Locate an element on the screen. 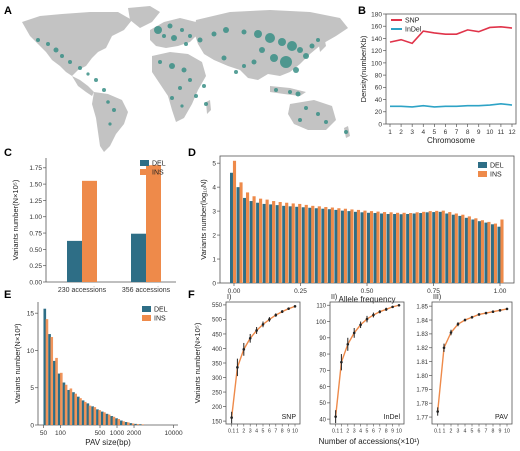 This screenshot has height=451, width=520. x-axis-label: Chromosome is located at coordinates (451, 140).